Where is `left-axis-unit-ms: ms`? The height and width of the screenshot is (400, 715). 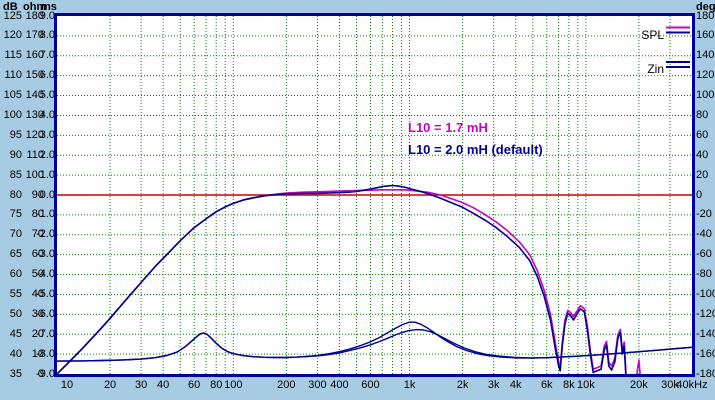
left-axis-unit-ms: ms is located at coordinates (49, 7).